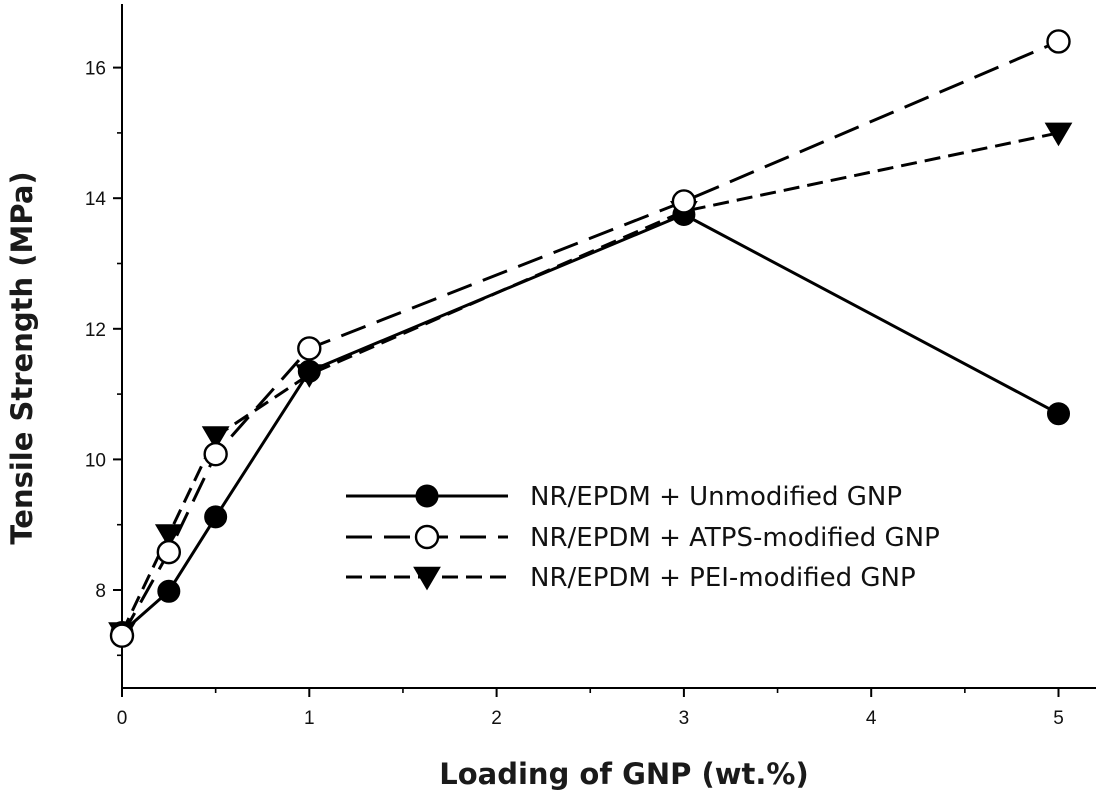 The width and height of the screenshot is (1110, 791). What do you see at coordinates (100, 591) in the screenshot?
I see `y-tick-label: 8` at bounding box center [100, 591].